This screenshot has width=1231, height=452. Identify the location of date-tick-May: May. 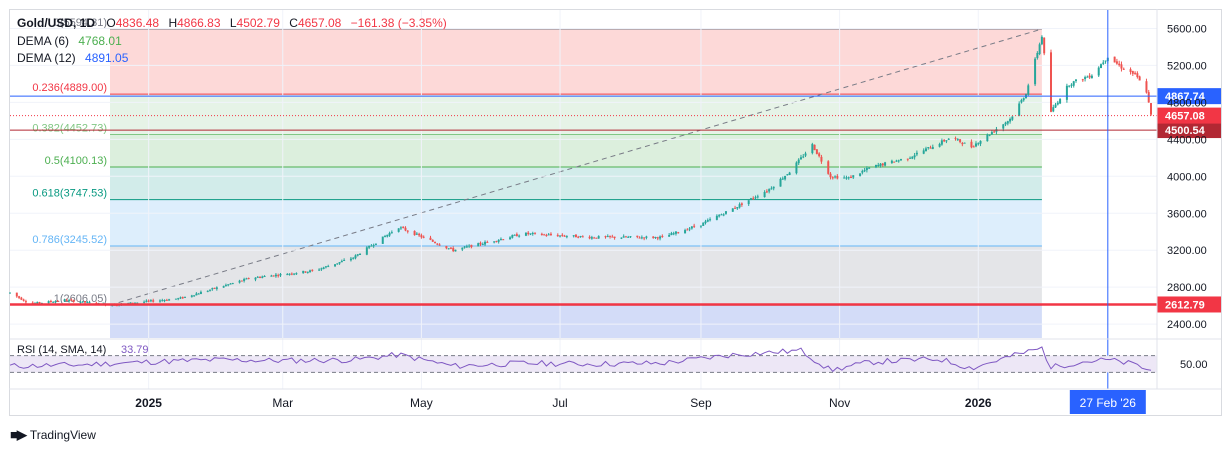
(421, 403).